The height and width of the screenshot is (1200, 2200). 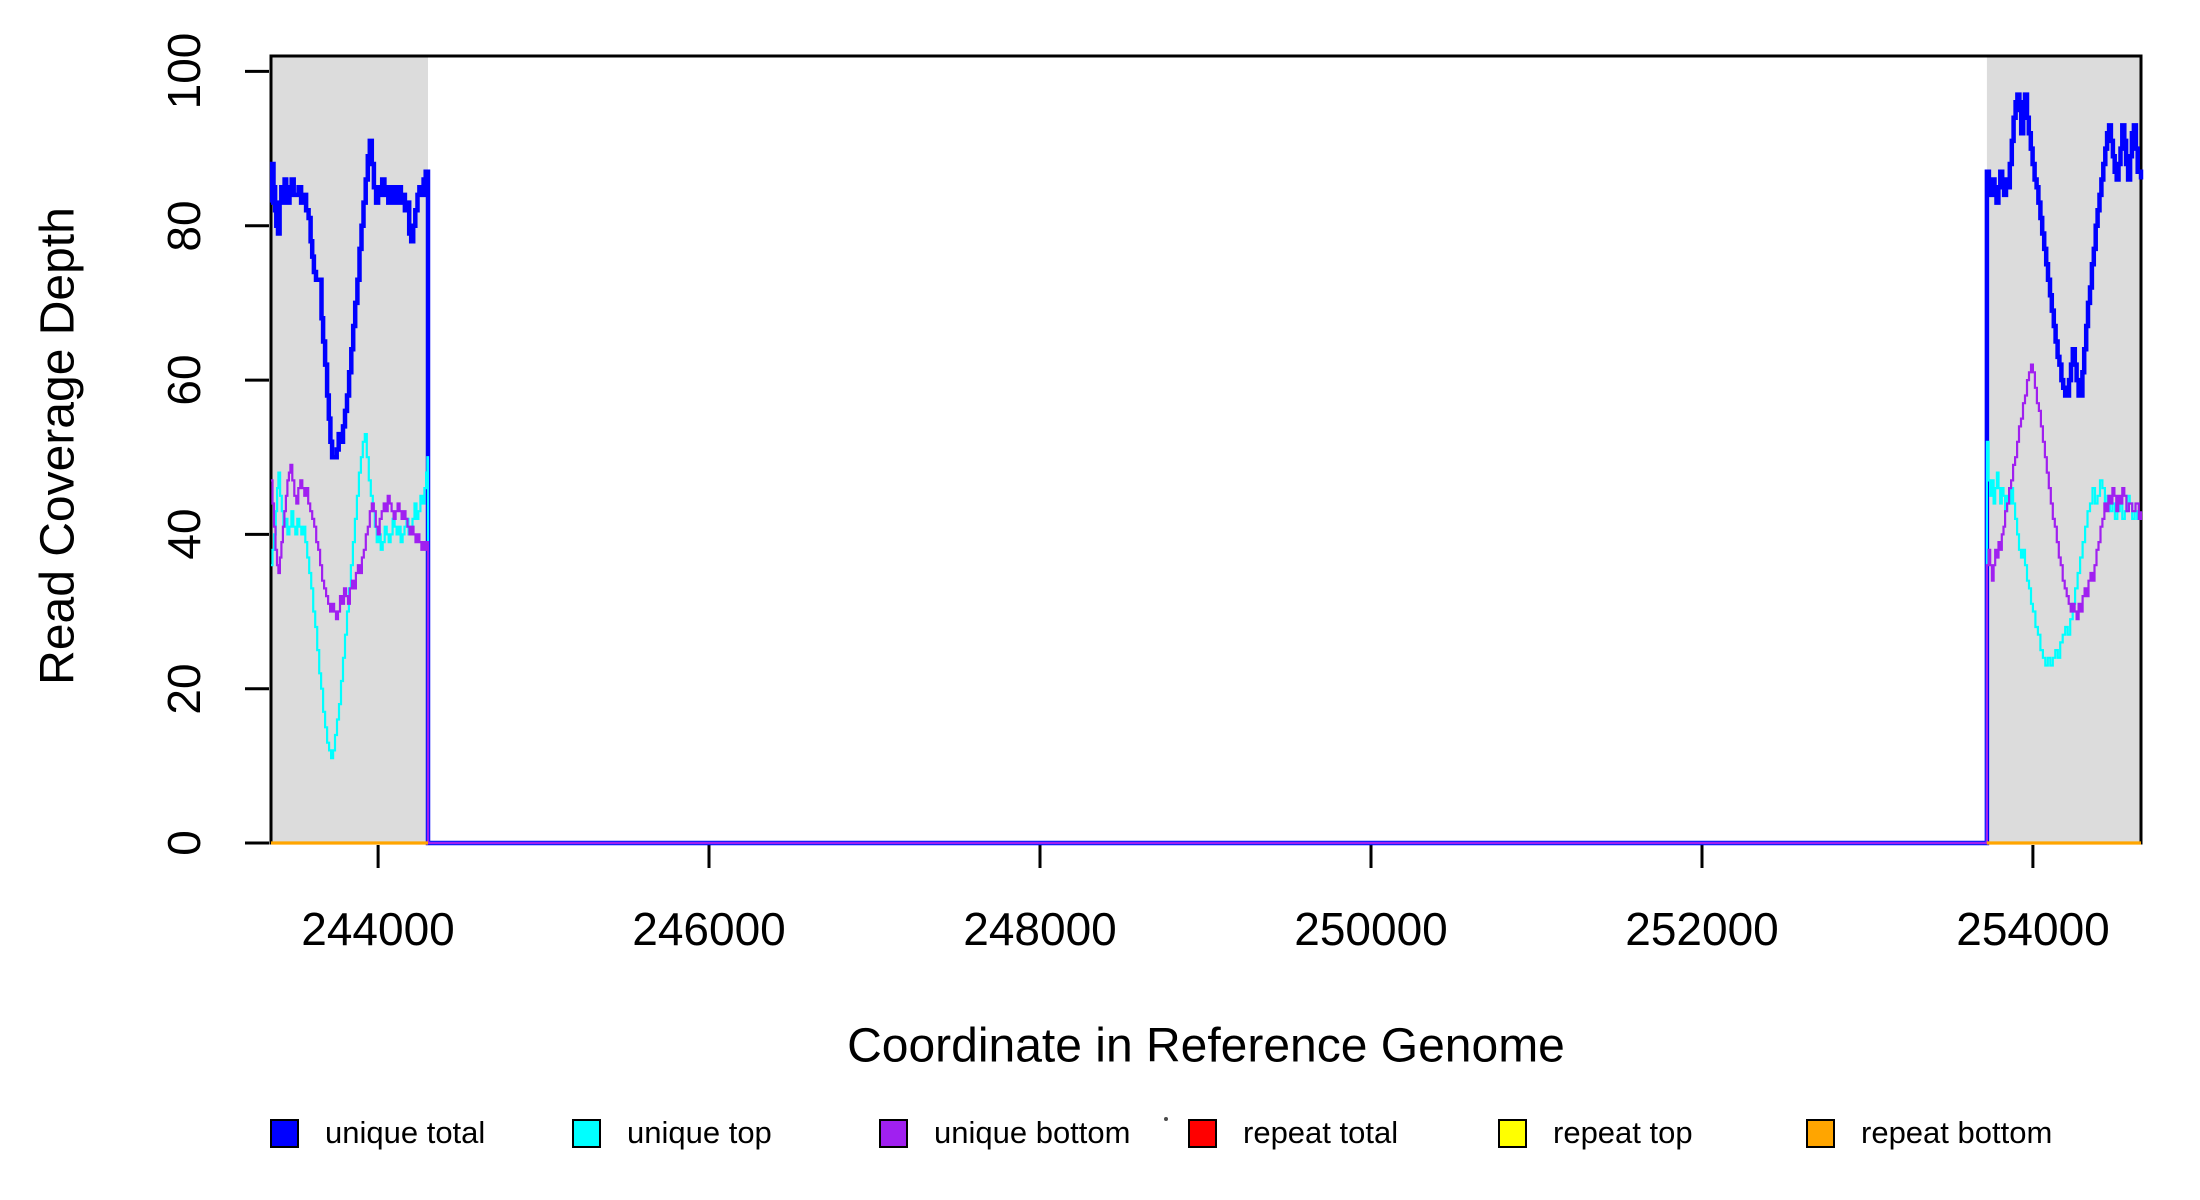 What do you see at coordinates (1166, 1119) in the screenshot?
I see `stray-mark` at bounding box center [1166, 1119].